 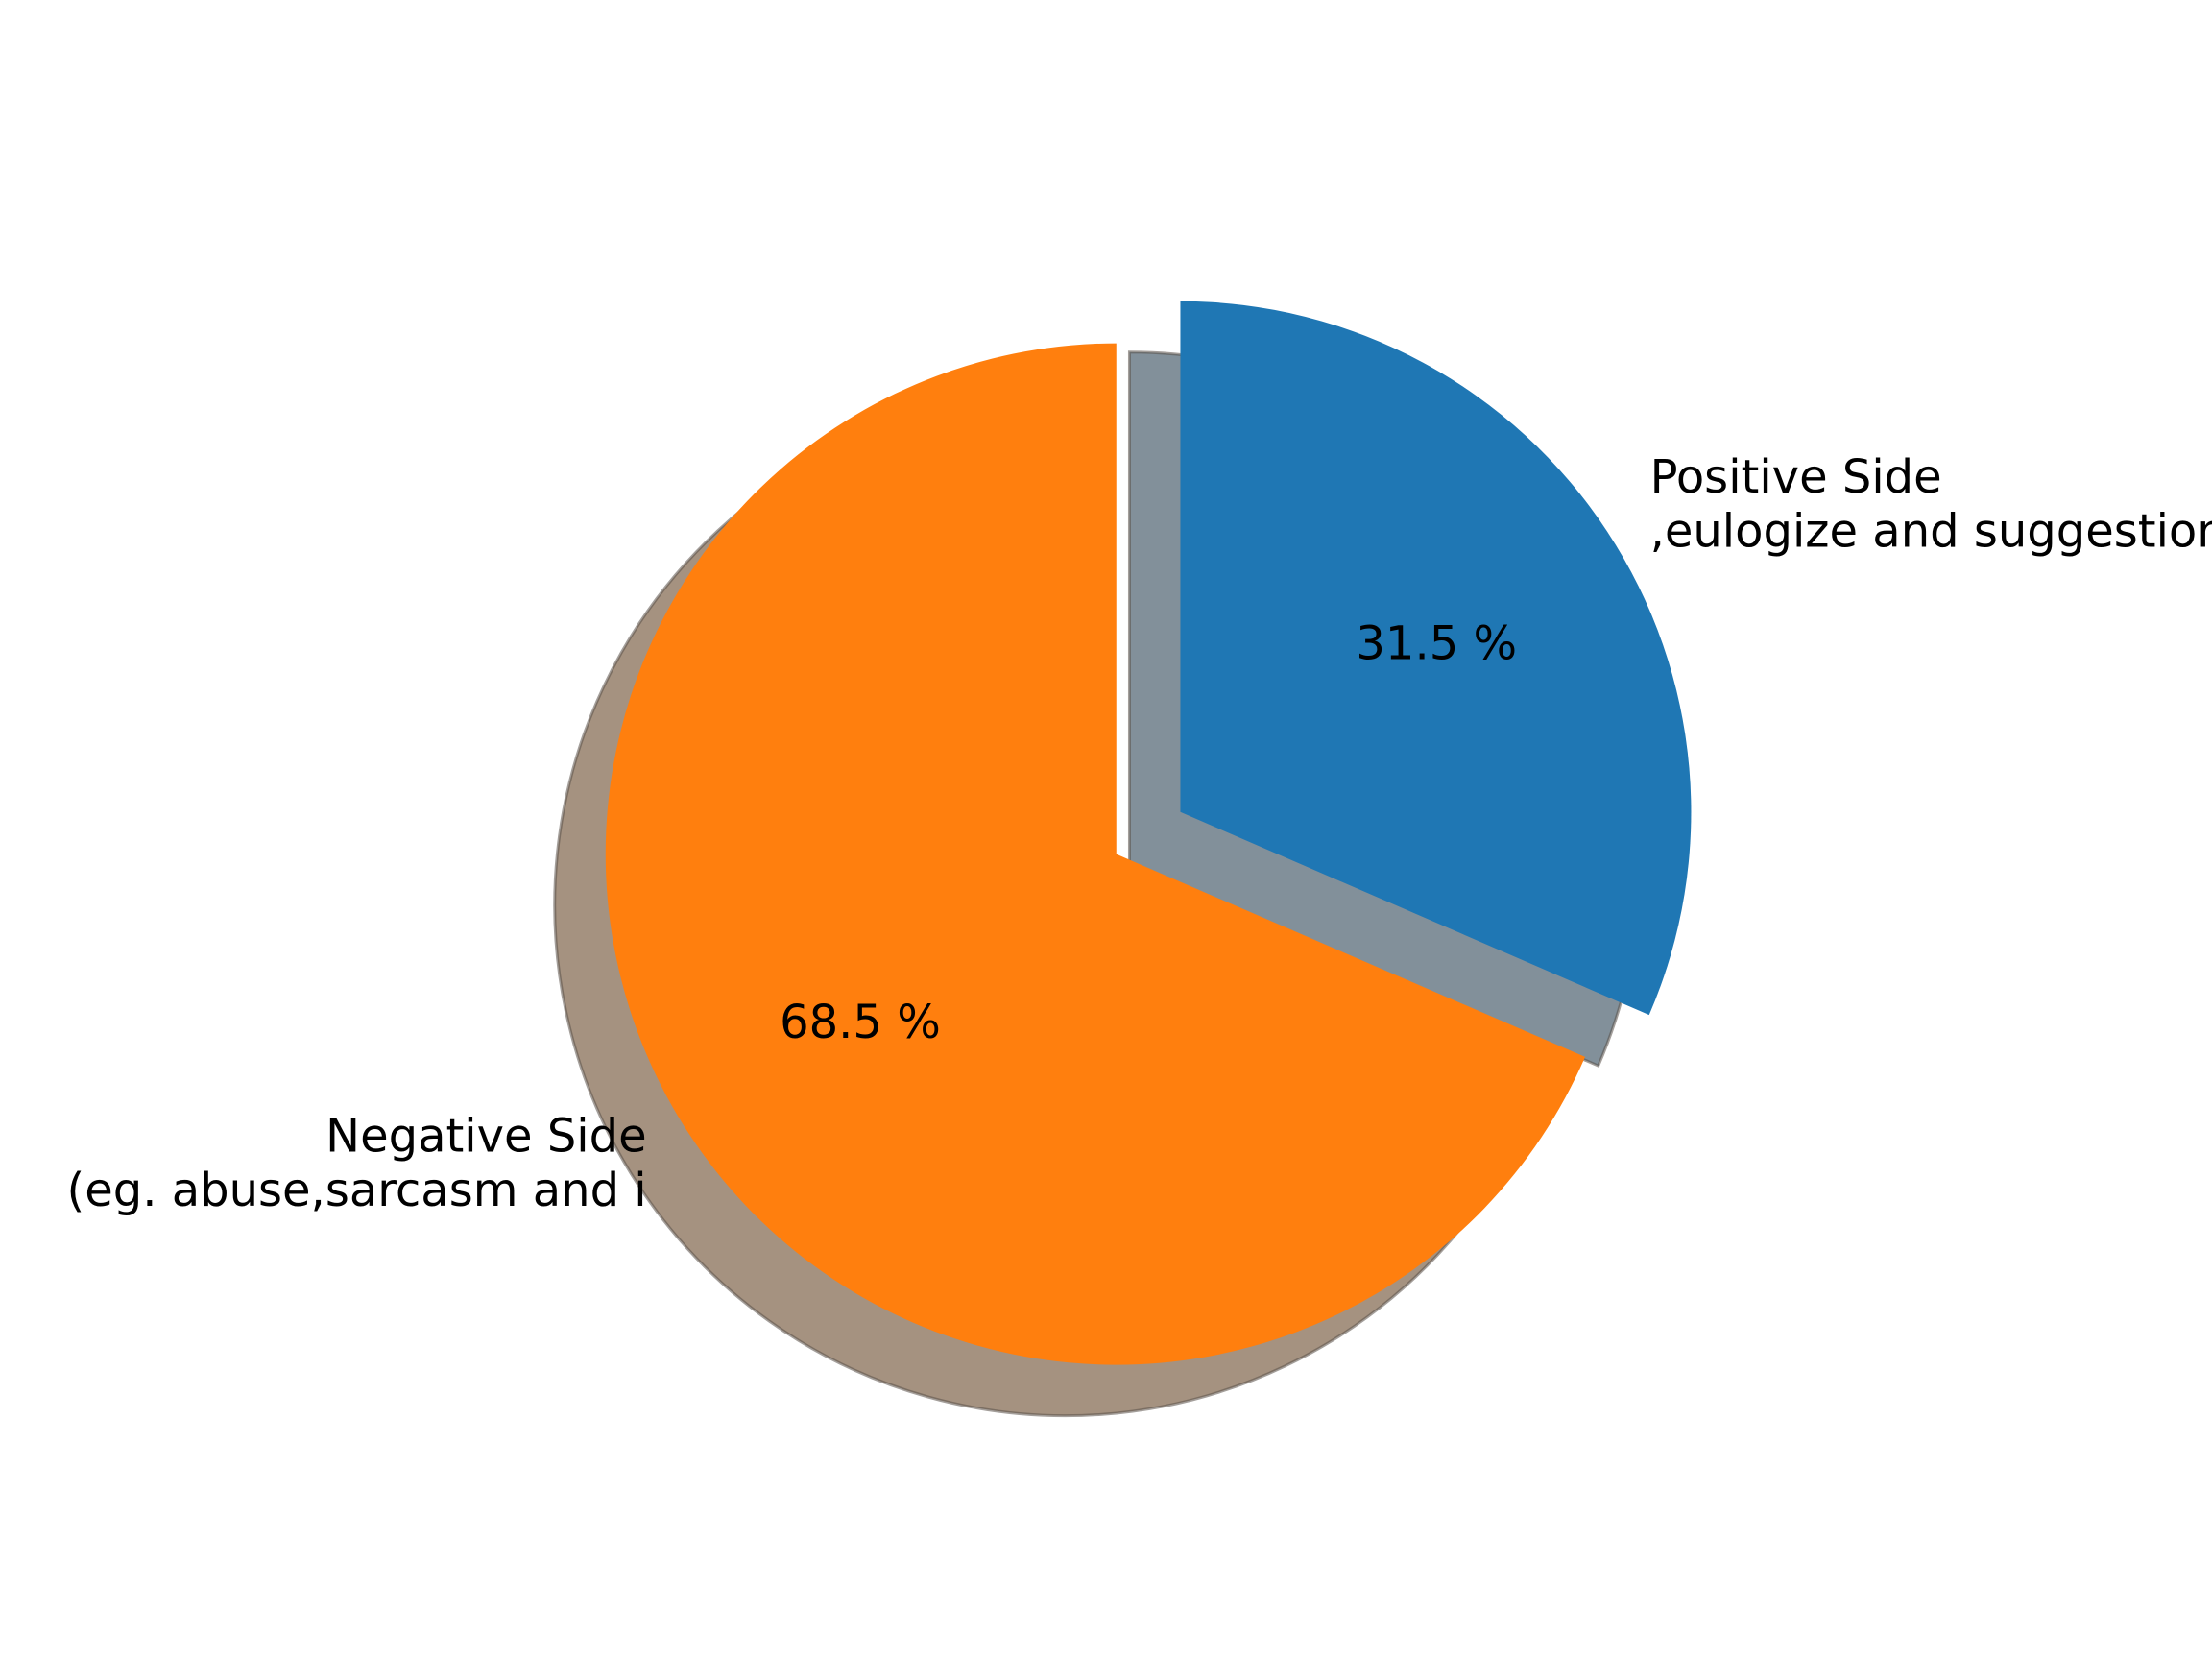 I want to click on pct-label-positive: 31.5 %, so click(x=1436, y=644).